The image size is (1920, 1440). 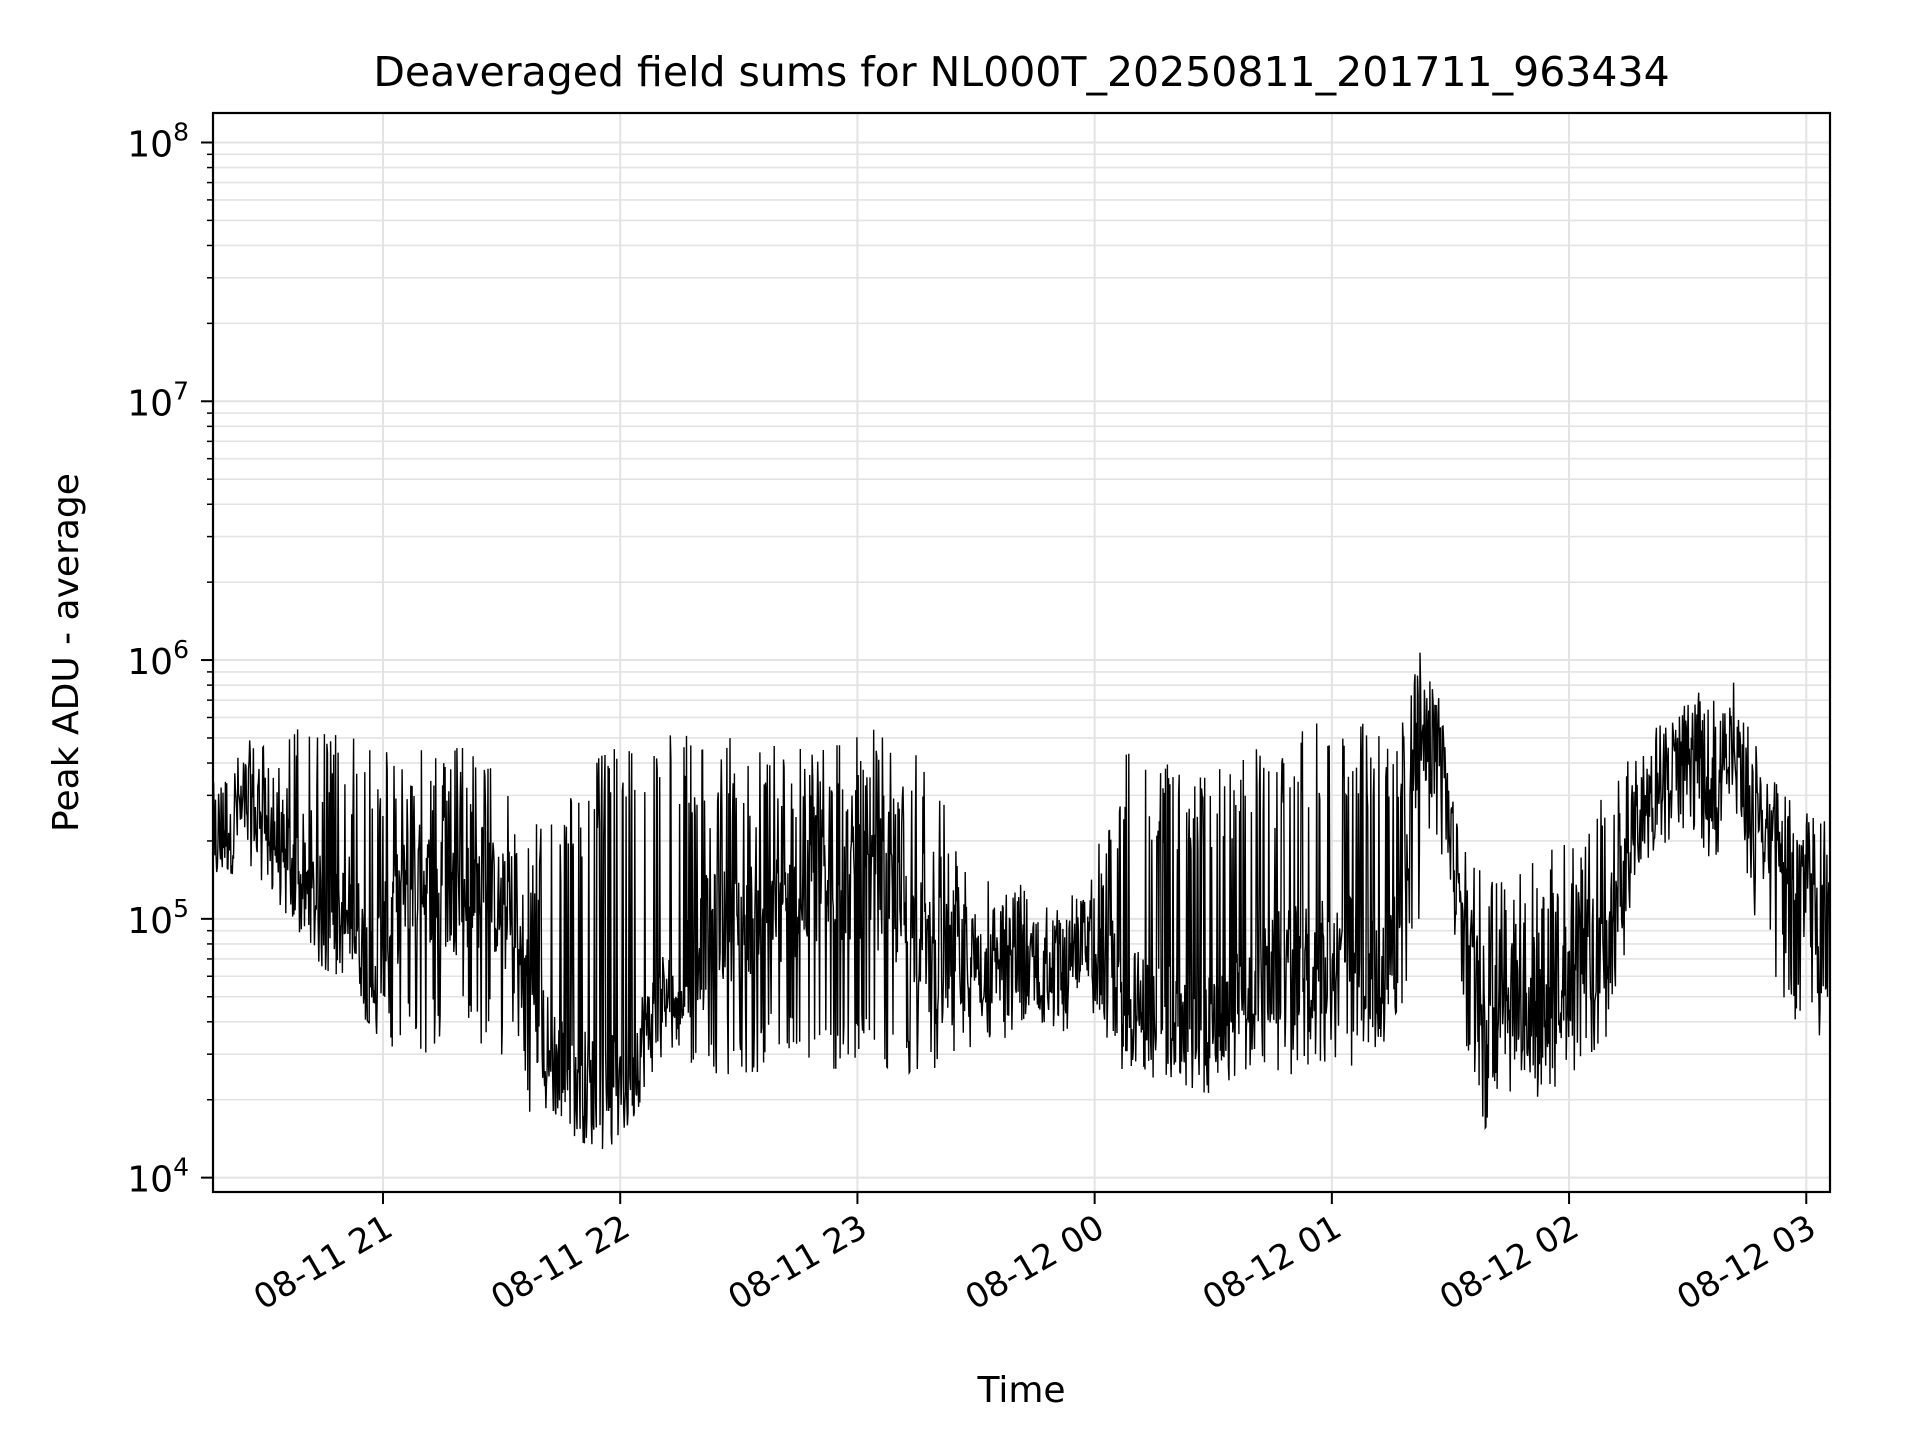 I want to click on x-tick-label: 08-11 21, so click(x=323, y=1262).